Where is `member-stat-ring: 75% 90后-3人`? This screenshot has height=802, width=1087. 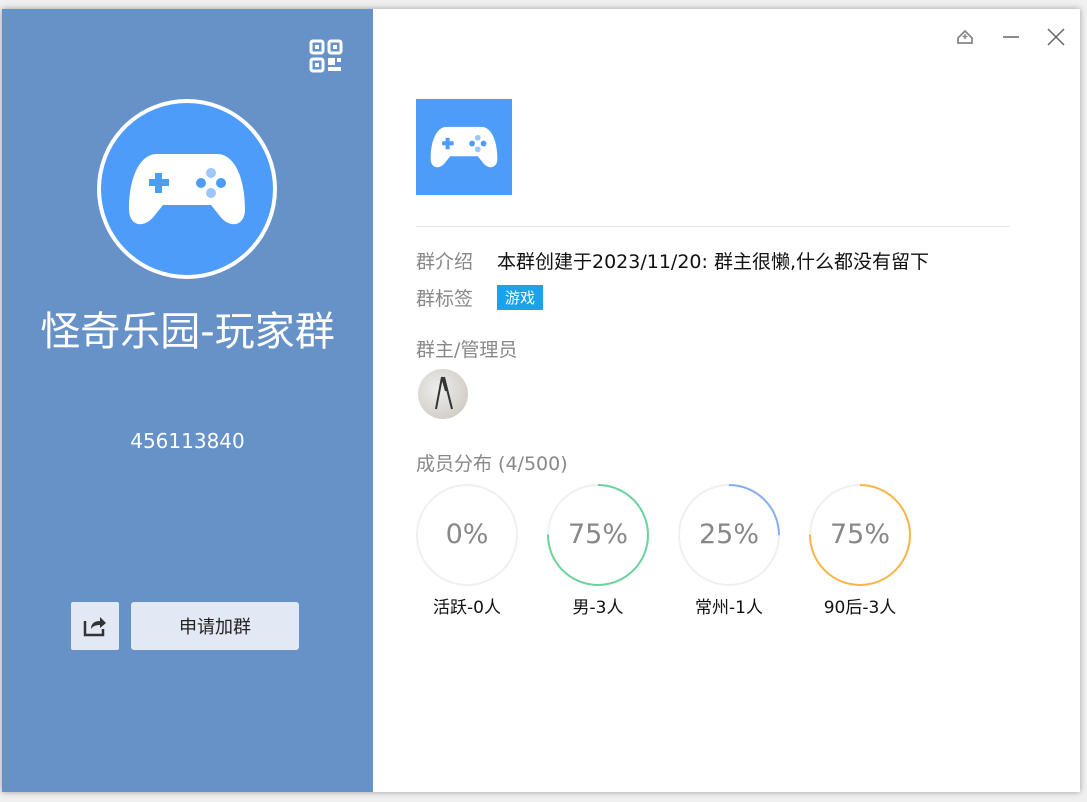
member-stat-ring: 75% 90后-3人 is located at coordinates (860, 550).